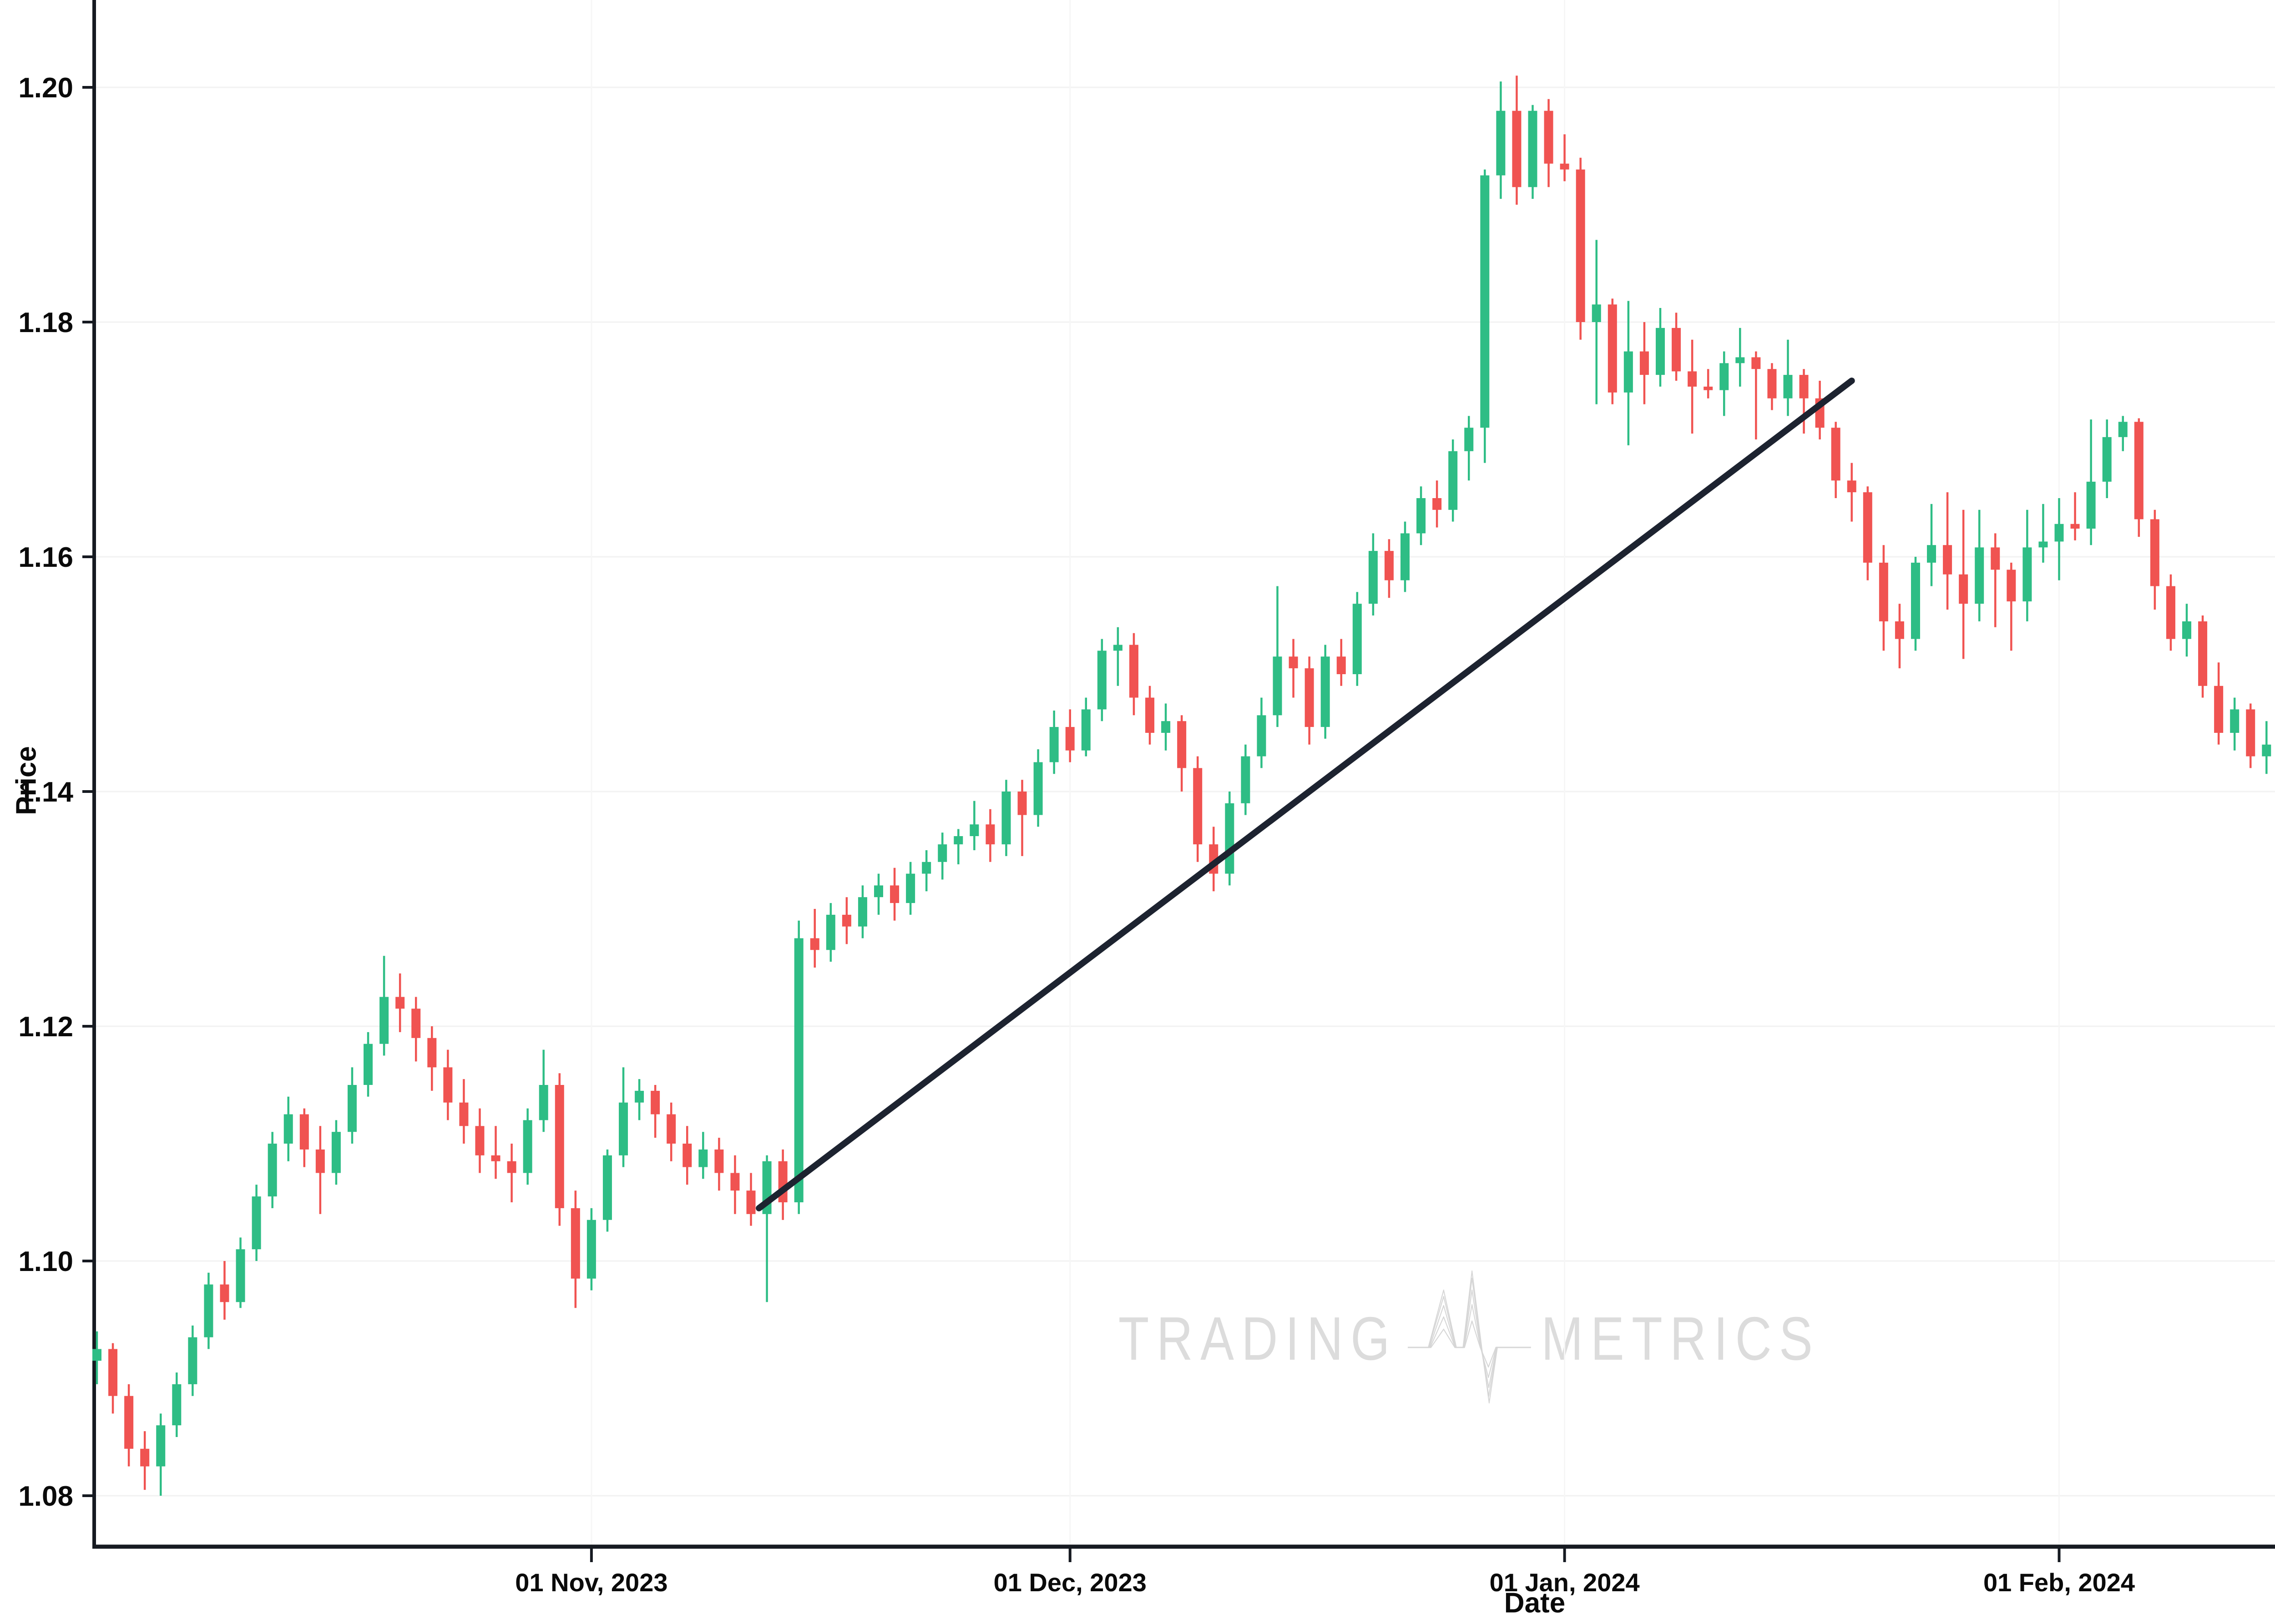 The image size is (2275, 1624). Describe the element at coordinates (46, 1261) in the screenshot. I see `y-tick-label: 1.10` at that location.